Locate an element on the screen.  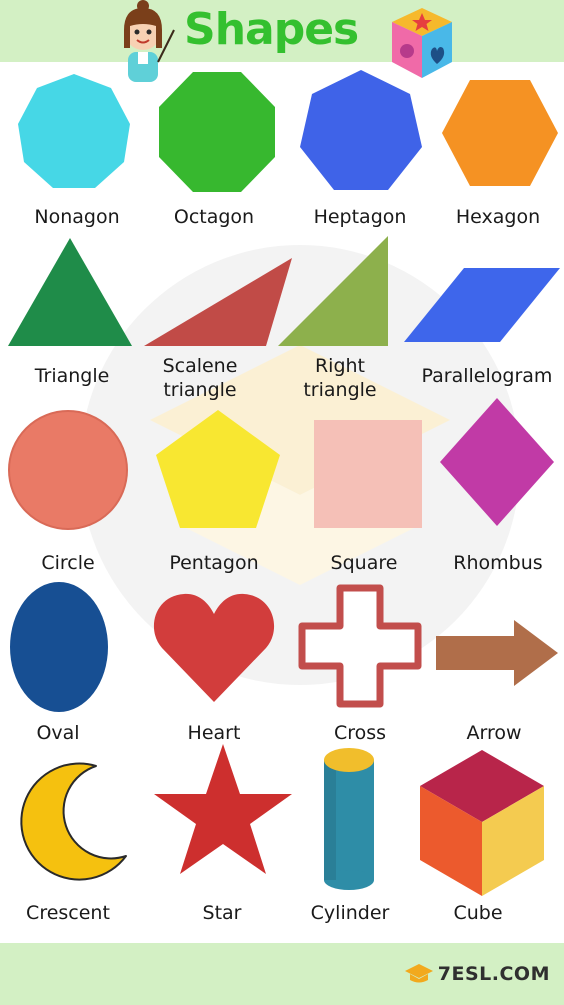
label-square: Square is located at coordinates (364, 563).